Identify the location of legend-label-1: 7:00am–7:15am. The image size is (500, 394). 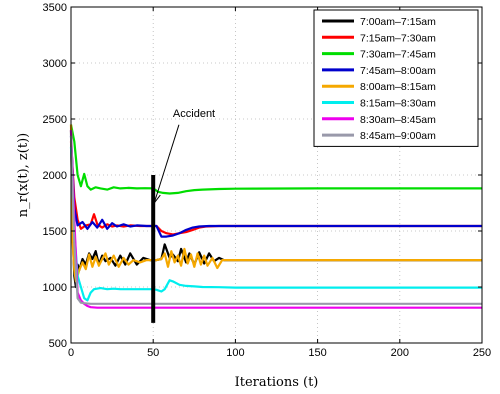
(398, 22).